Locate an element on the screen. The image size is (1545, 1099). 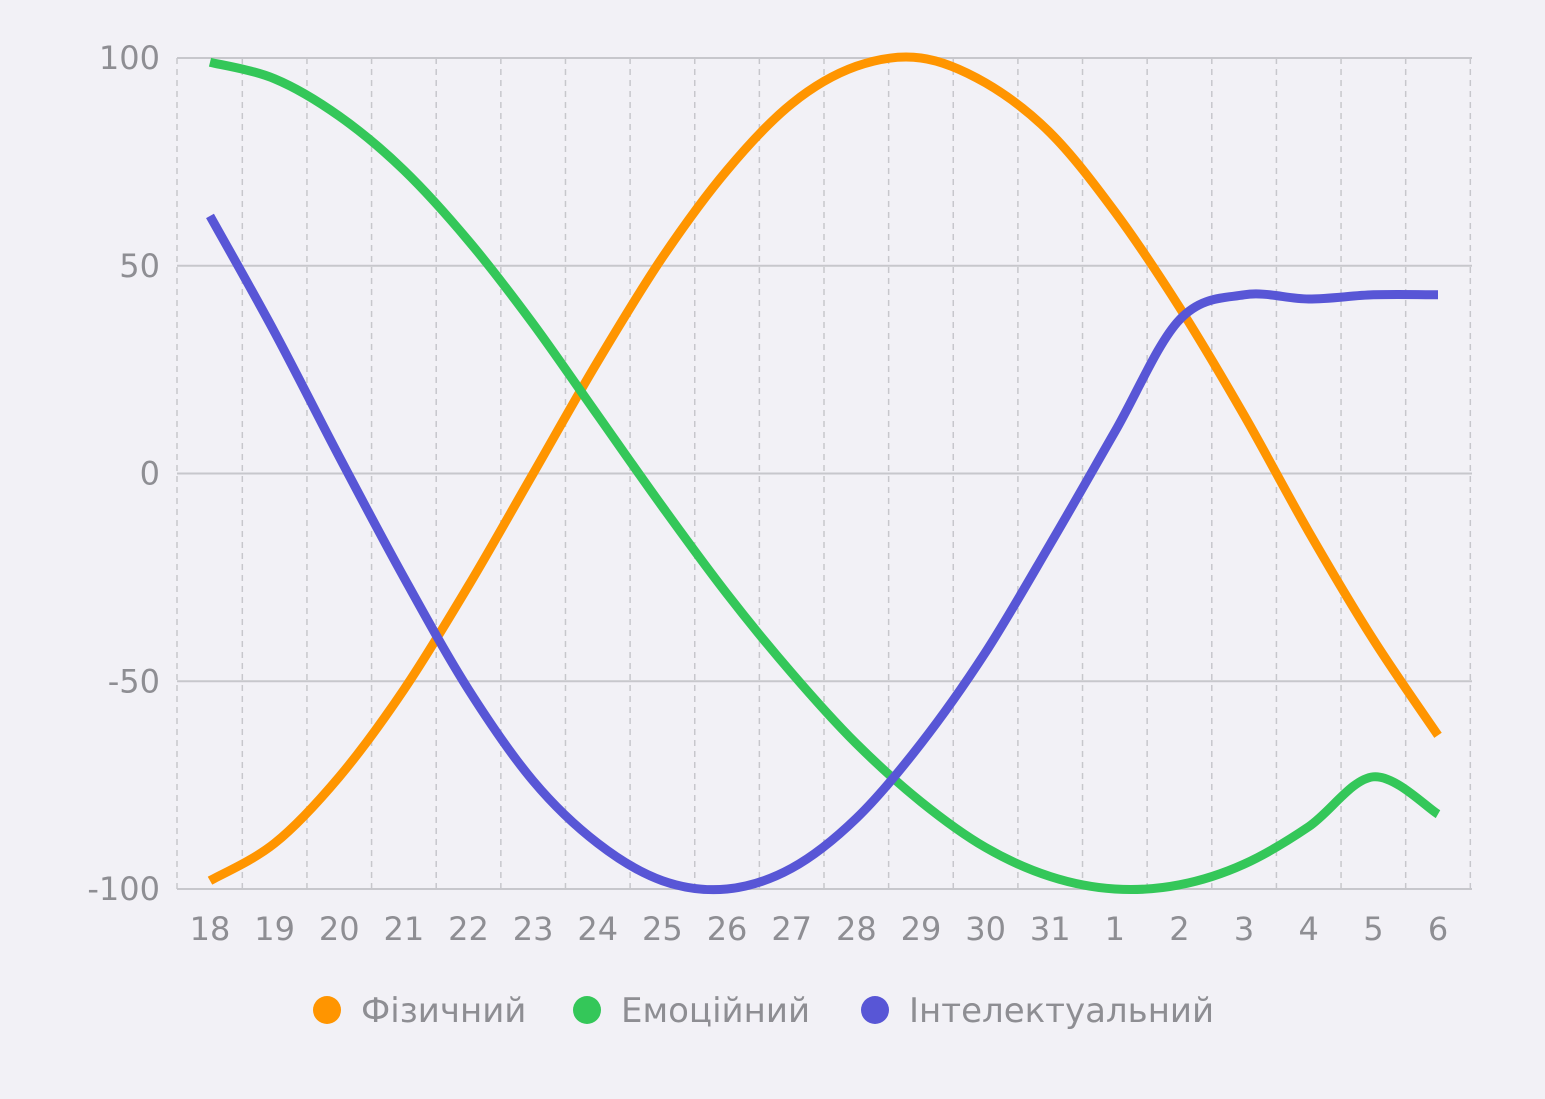
x-tick-label: 5 is located at coordinates (1373, 929).